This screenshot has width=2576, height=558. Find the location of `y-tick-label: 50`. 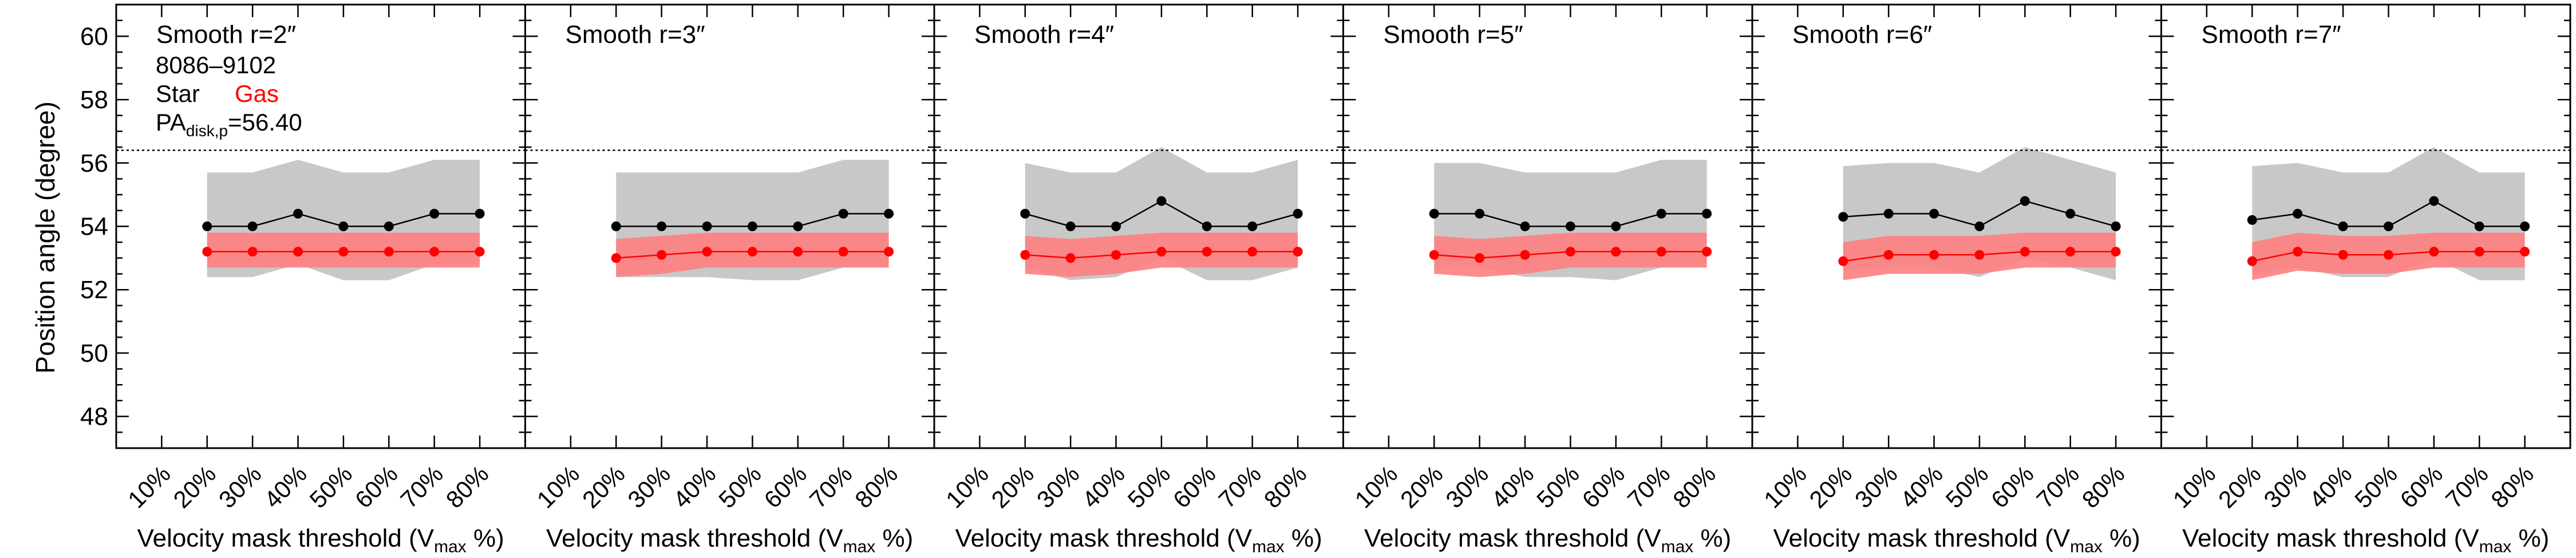

y-tick-label: 50 is located at coordinates (94, 353).